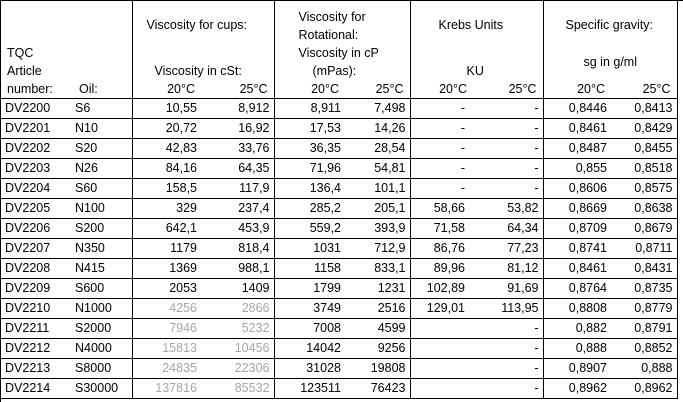 Image resolution: width=683 pixels, height=402 pixels. I want to click on header-cups-25: 25°C, so click(238, 50).